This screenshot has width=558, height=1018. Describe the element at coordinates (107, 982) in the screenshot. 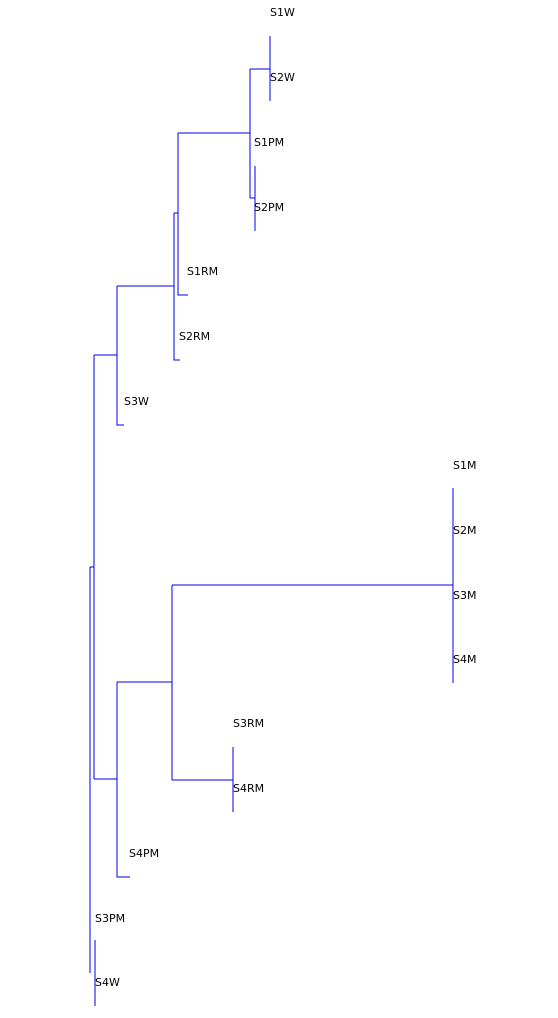

I see `leaf-label-s4w: S4W` at that location.